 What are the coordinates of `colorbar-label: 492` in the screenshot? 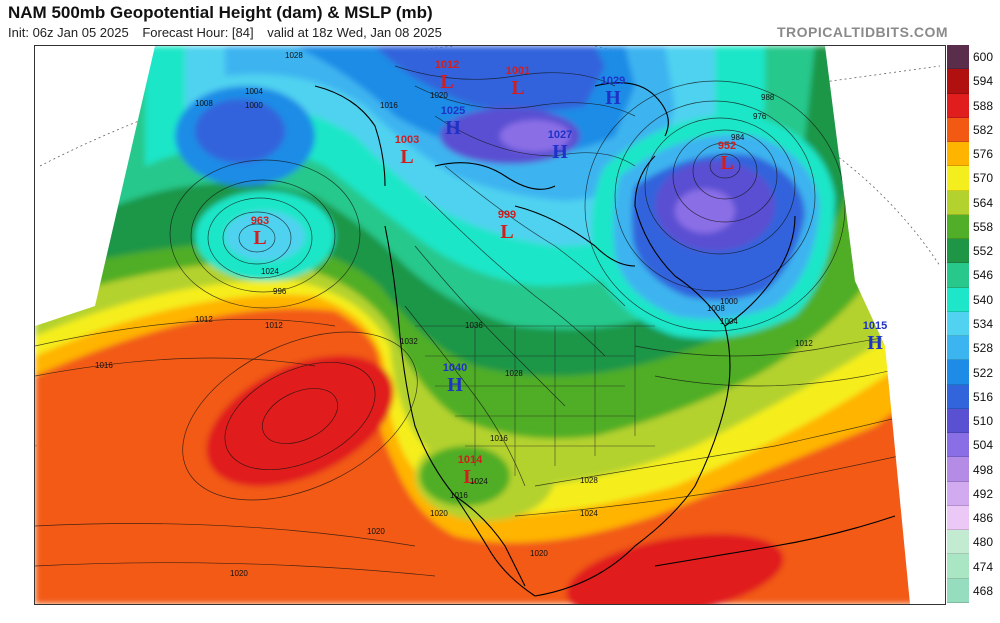 It's located at (983, 493).